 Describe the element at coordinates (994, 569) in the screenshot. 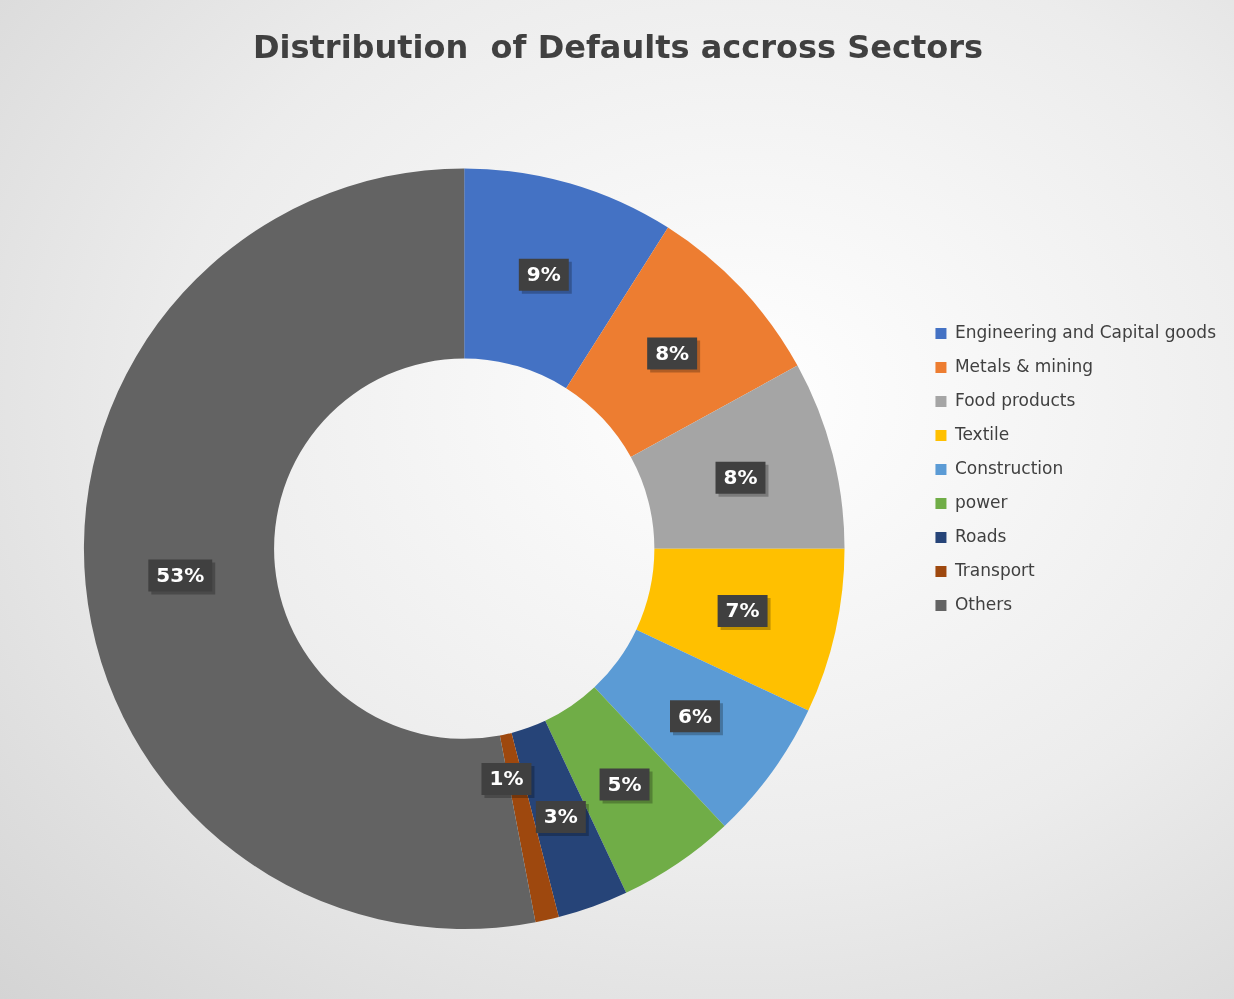

I see `legend-label: Transport` at that location.